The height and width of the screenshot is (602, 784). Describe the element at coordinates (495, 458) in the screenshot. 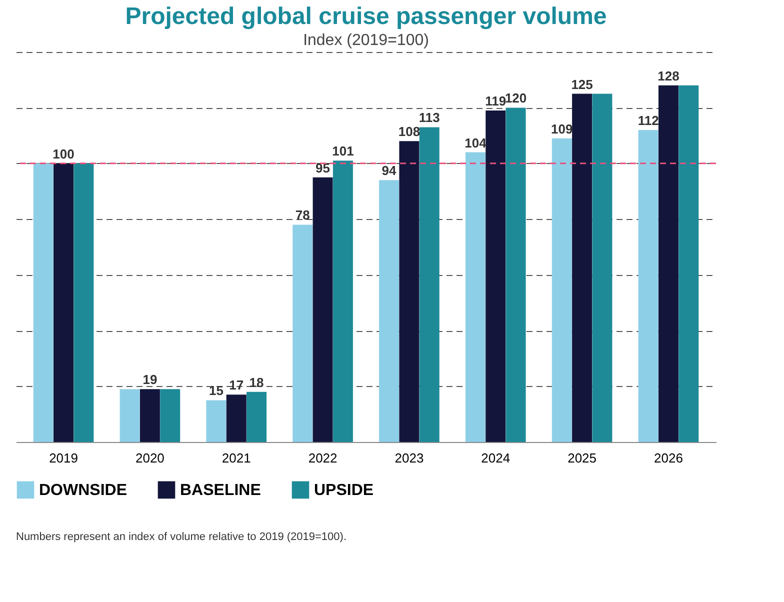

I see `x-tick-label: 2024` at that location.